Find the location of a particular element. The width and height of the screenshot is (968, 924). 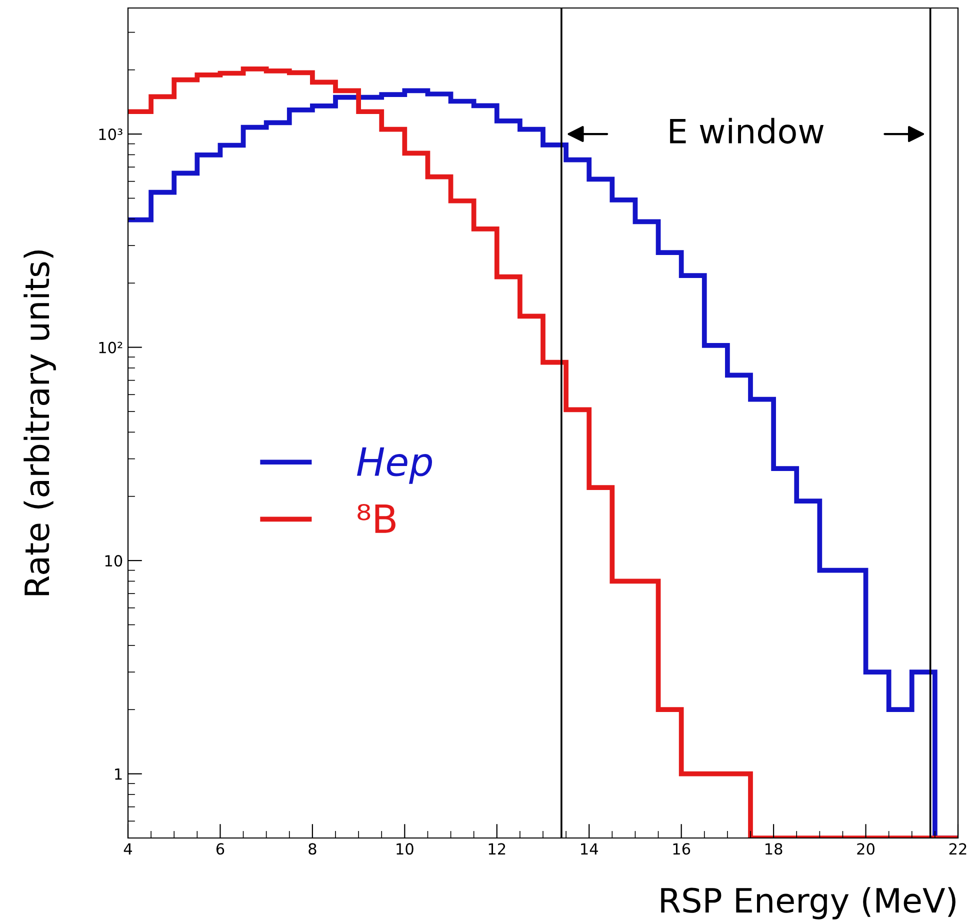

x-axis-title: RSP Energy (MeV) is located at coordinates (808, 903).